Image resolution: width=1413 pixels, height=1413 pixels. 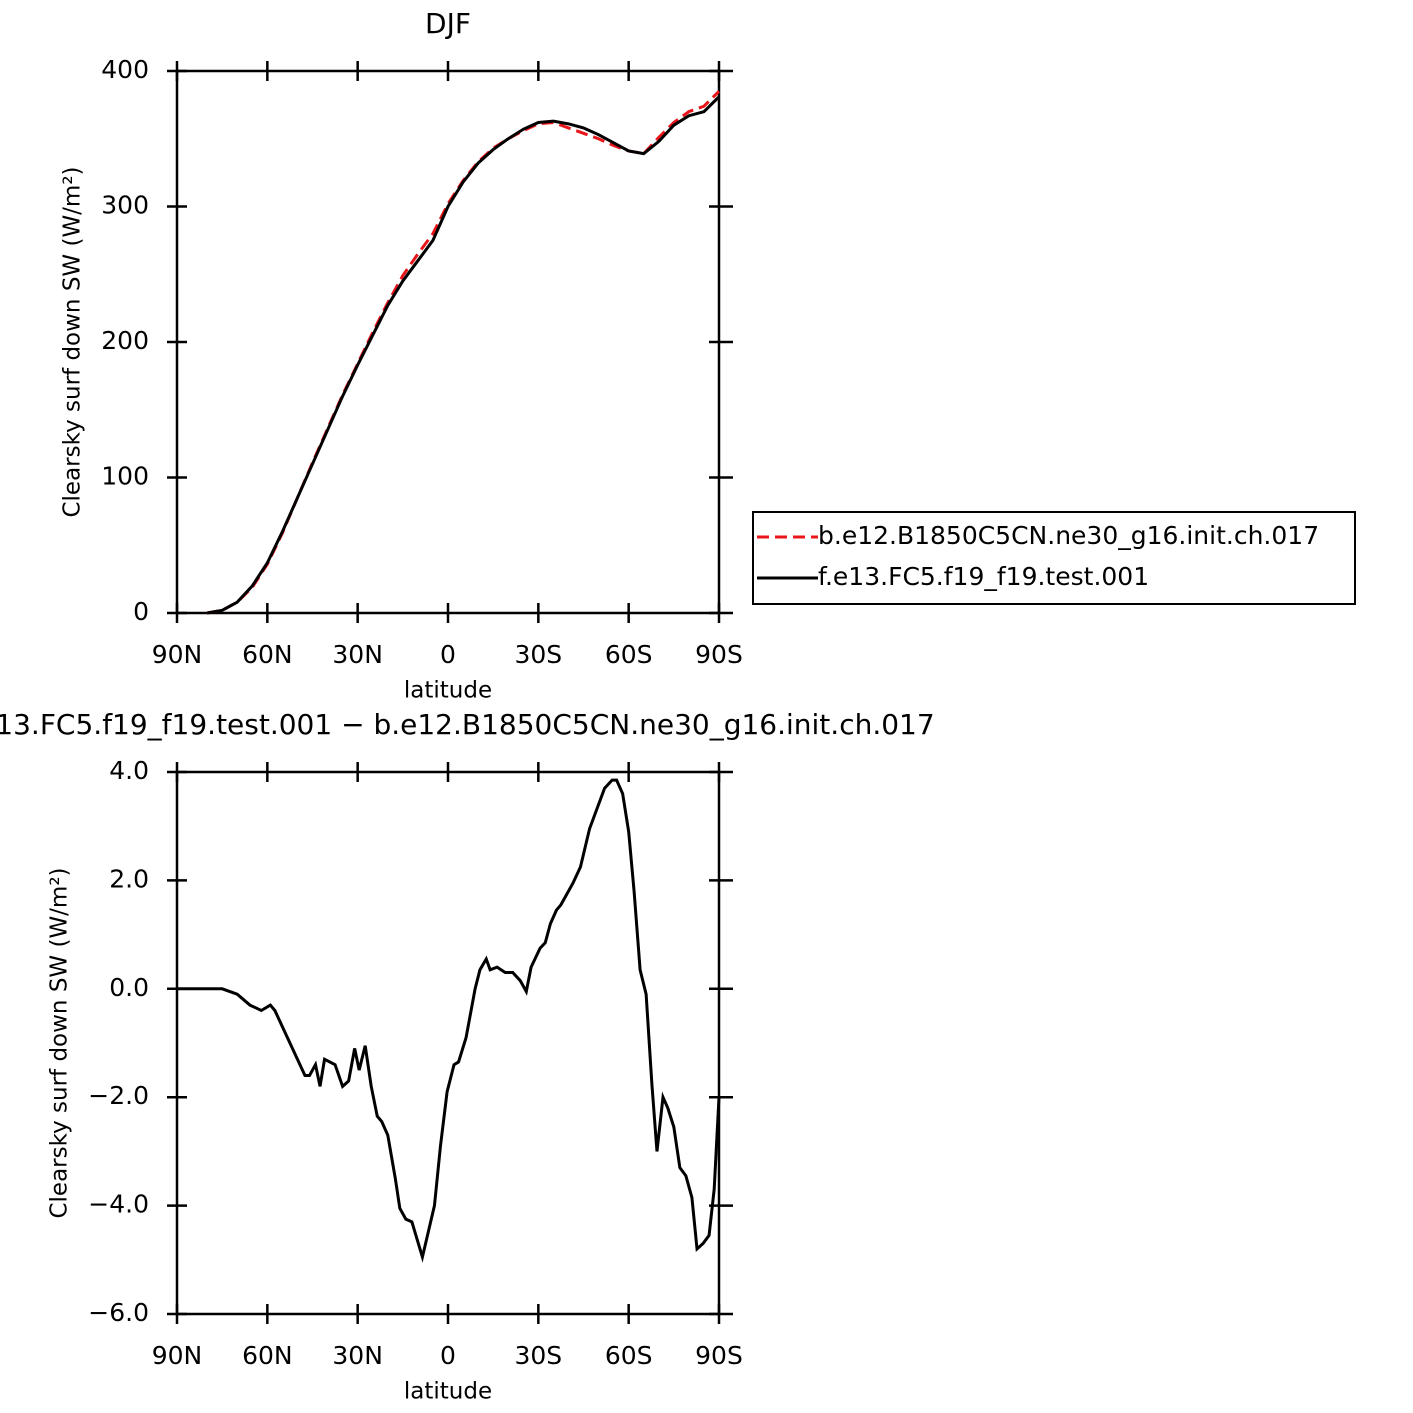 What do you see at coordinates (448, 23) in the screenshot?
I see `chart-title: DJF` at bounding box center [448, 23].